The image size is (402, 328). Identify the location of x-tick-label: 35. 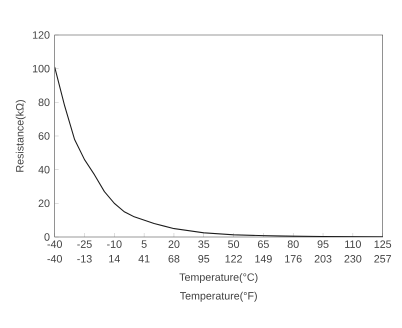
(204, 244).